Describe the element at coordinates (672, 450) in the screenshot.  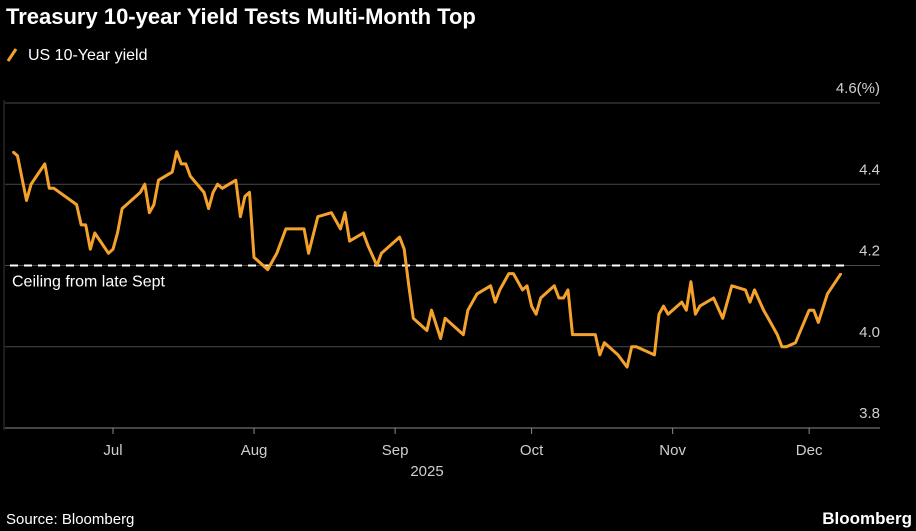
I see `x-tick-label: Nov` at that location.